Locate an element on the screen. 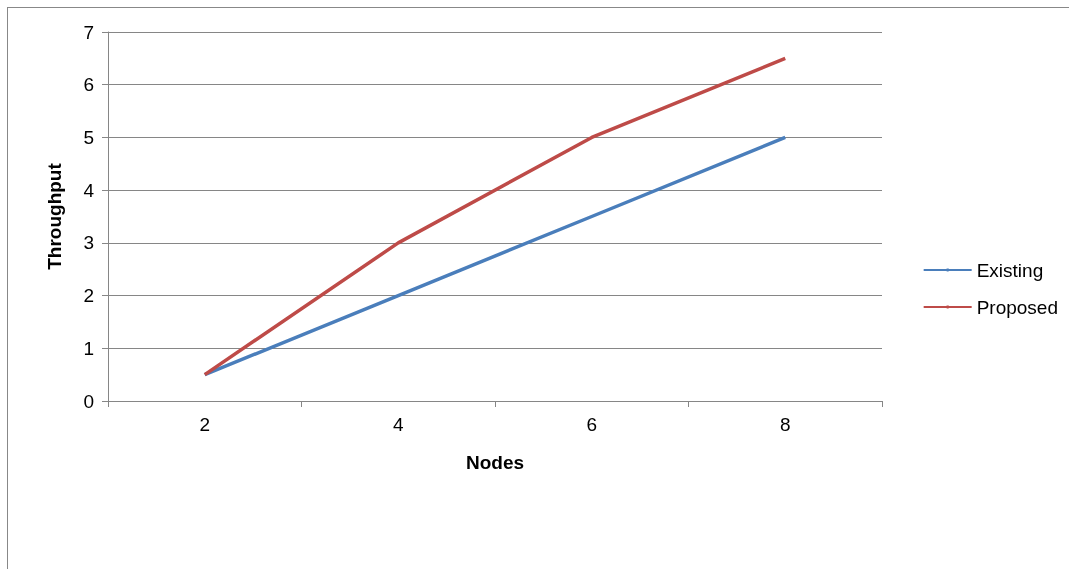 This screenshot has width=1076, height=569. x-tick-label: 6 is located at coordinates (592, 424).